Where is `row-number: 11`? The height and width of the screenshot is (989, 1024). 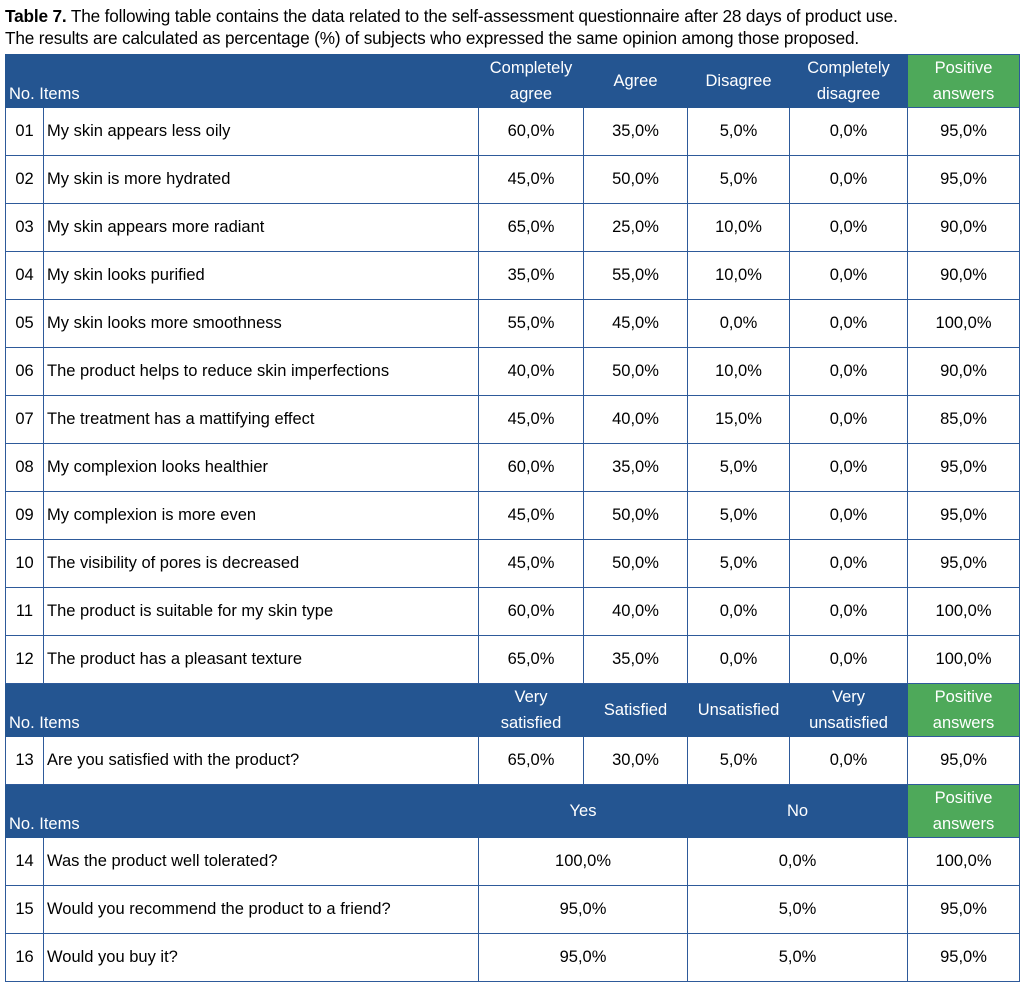 row-number: 11 is located at coordinates (24, 611).